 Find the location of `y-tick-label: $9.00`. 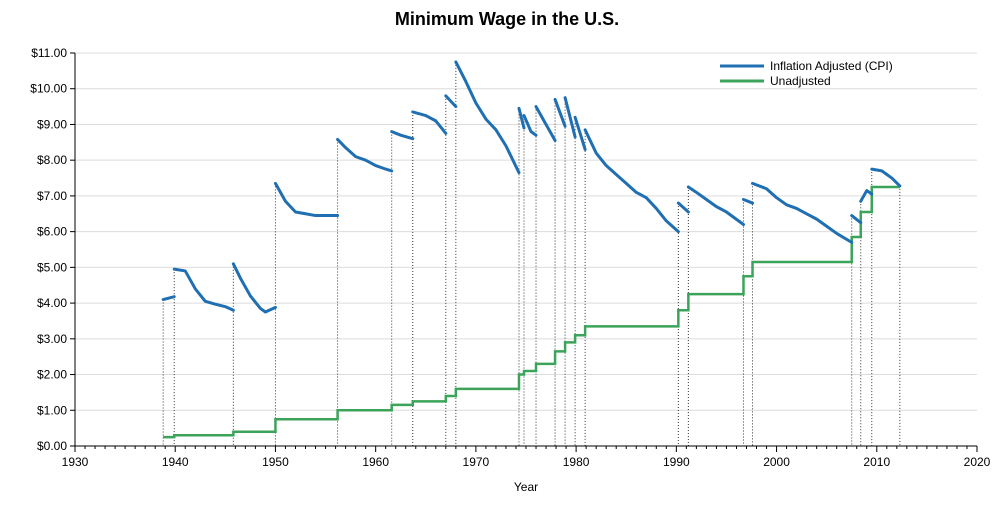

y-tick-label: $9.00 is located at coordinates (52, 124).